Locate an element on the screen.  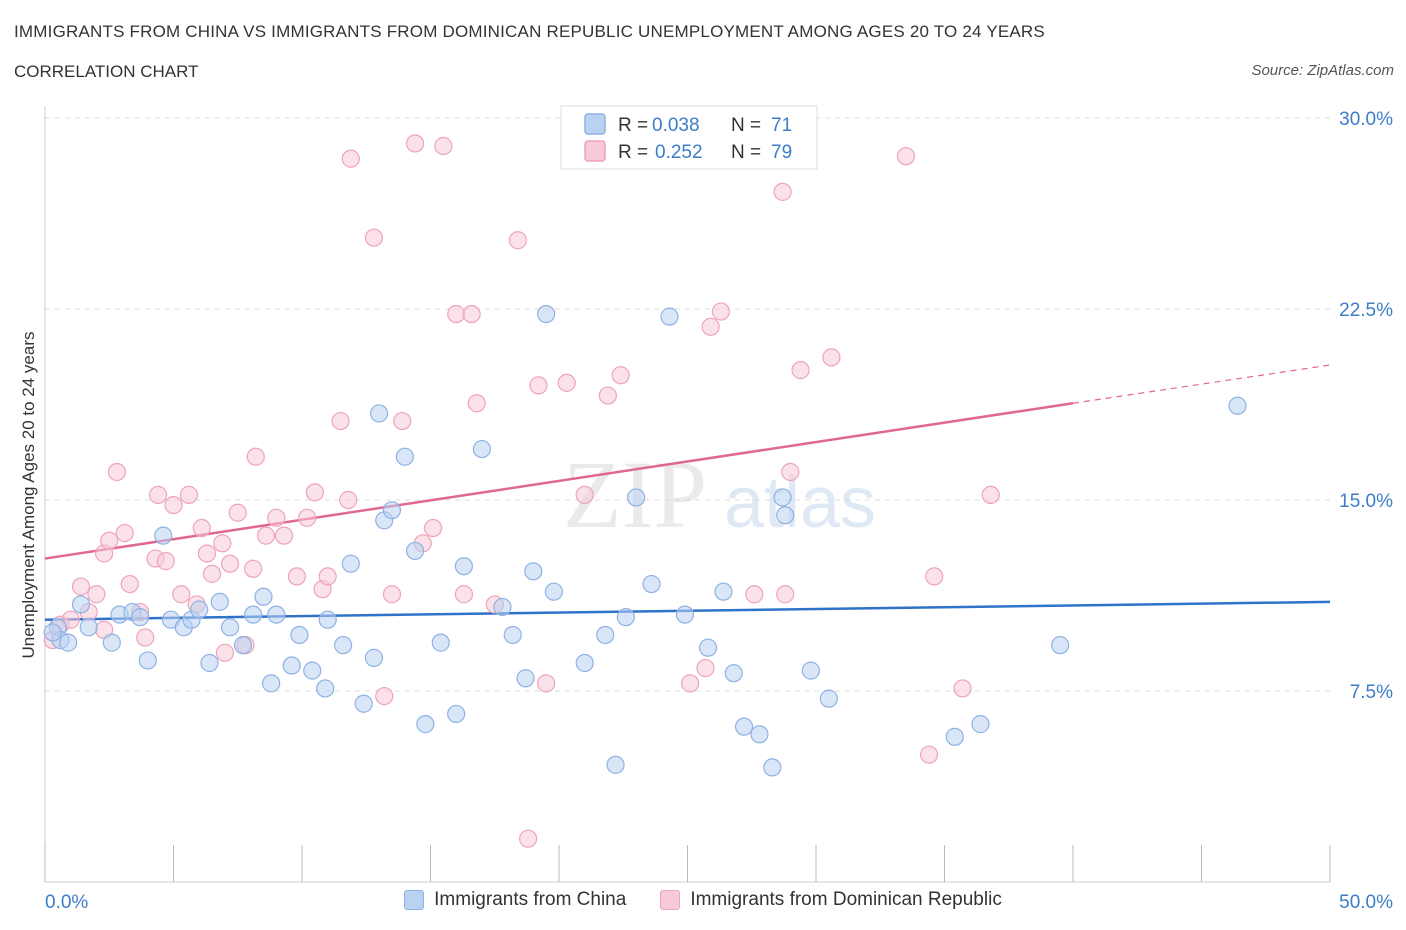
legend-china-n-value: 71 is located at coordinates (781, 125).